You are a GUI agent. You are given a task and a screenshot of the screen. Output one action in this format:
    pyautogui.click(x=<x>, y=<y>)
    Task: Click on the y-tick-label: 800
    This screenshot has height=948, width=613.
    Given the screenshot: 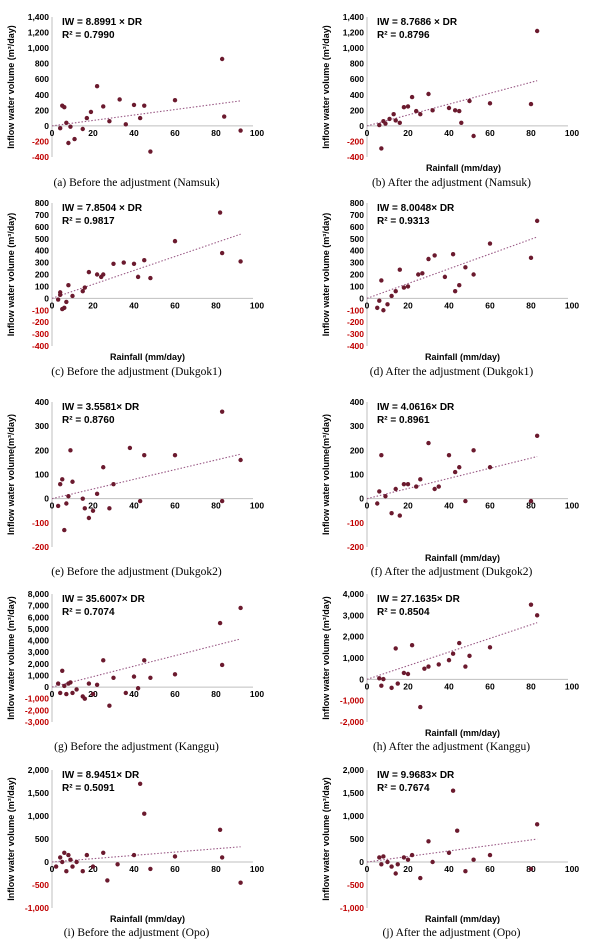 What is the action you would take?
    pyautogui.click(x=42, y=203)
    